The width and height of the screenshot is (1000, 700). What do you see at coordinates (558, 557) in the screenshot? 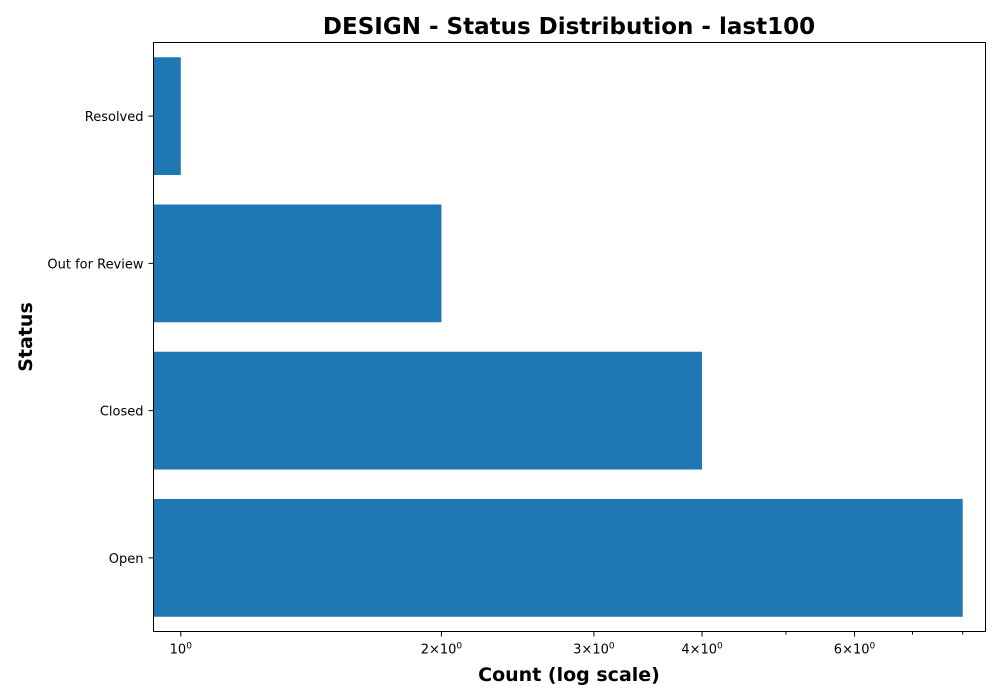
I see `bar-open` at bounding box center [558, 557].